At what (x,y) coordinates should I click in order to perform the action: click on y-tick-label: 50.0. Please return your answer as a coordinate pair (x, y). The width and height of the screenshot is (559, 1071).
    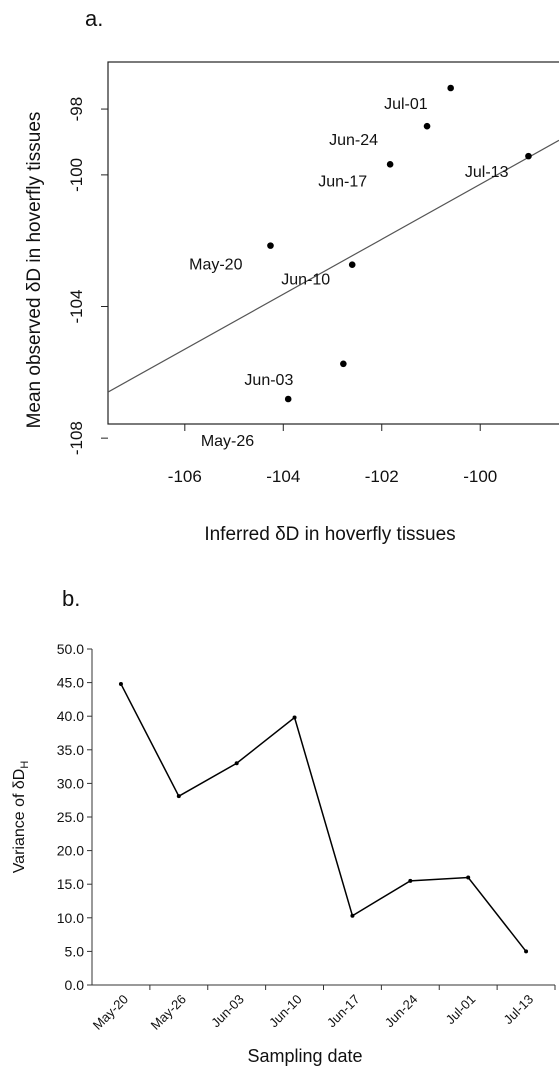
    Looking at the image, I should click on (70, 649).